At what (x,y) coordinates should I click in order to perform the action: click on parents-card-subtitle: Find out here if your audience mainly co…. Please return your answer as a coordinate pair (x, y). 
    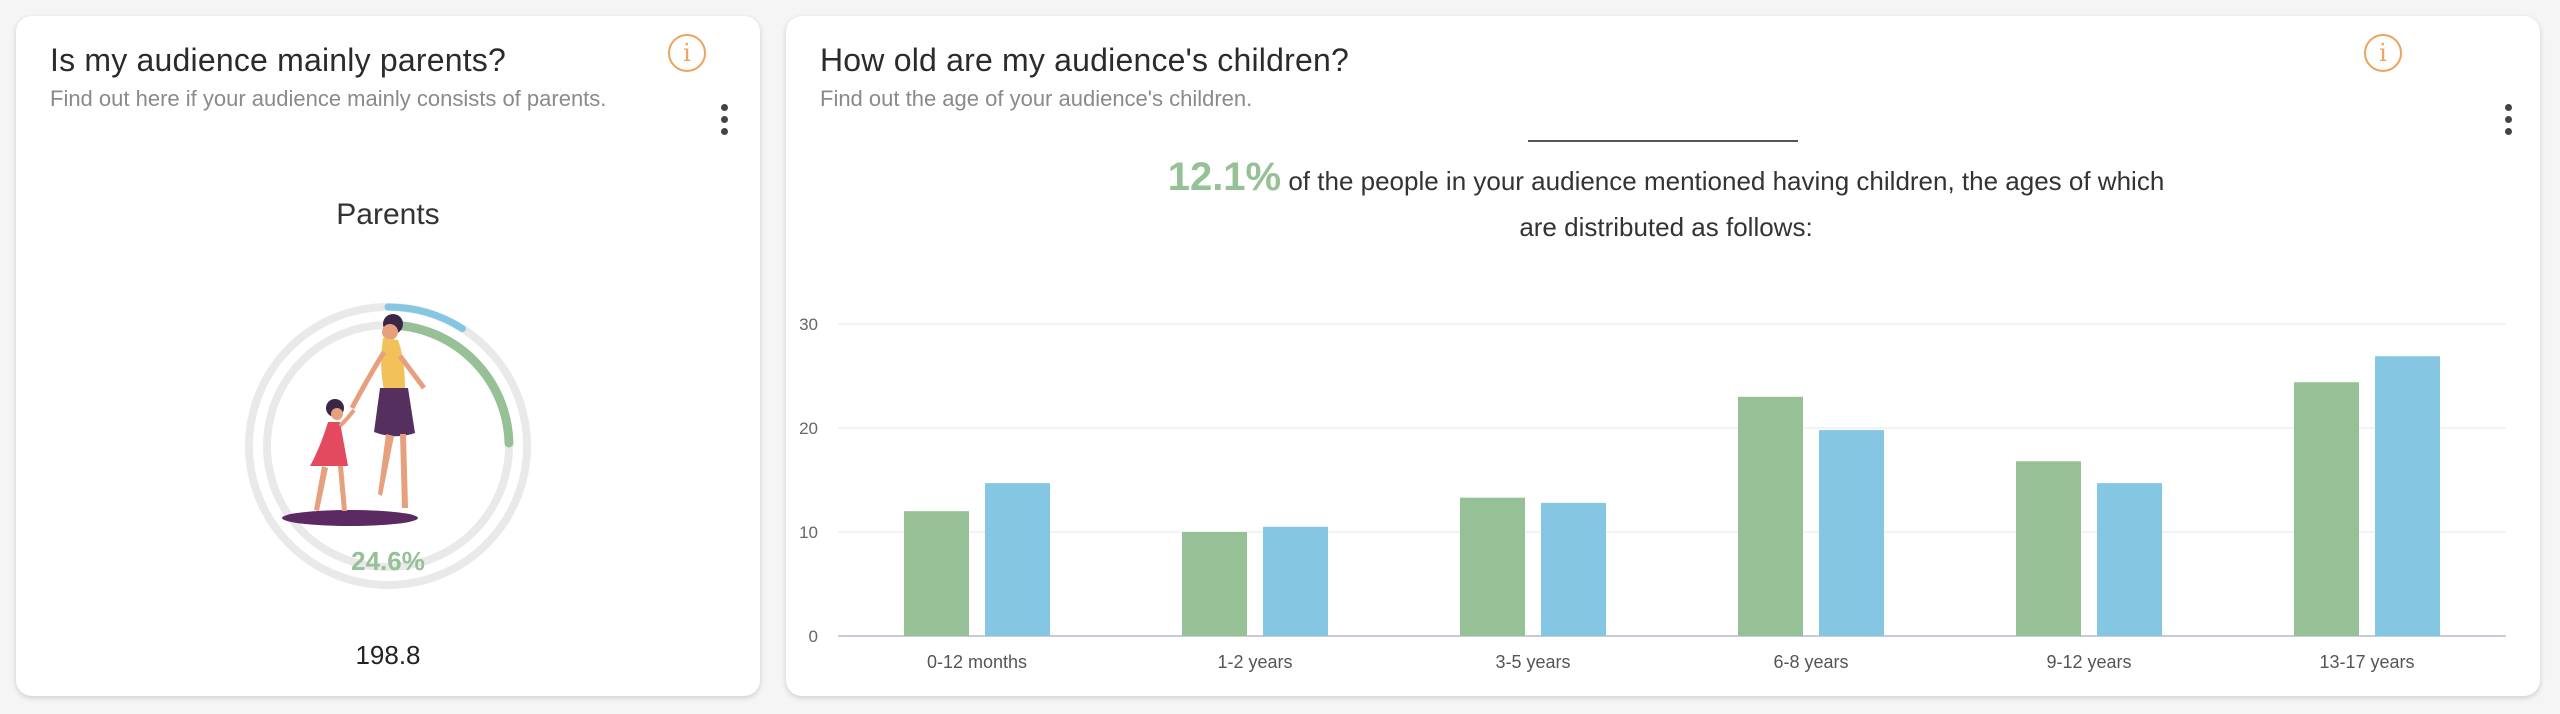
    Looking at the image, I should click on (328, 98).